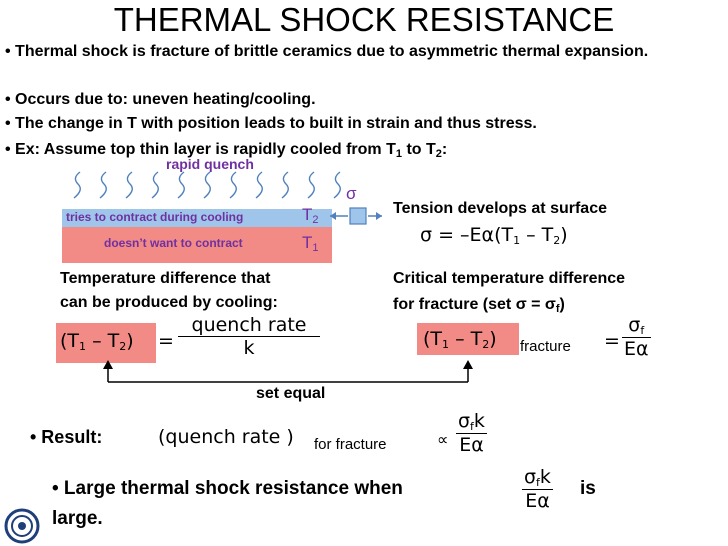 The width and height of the screenshot is (728, 546). I want to click on eq-right-highlight, so click(468, 339).